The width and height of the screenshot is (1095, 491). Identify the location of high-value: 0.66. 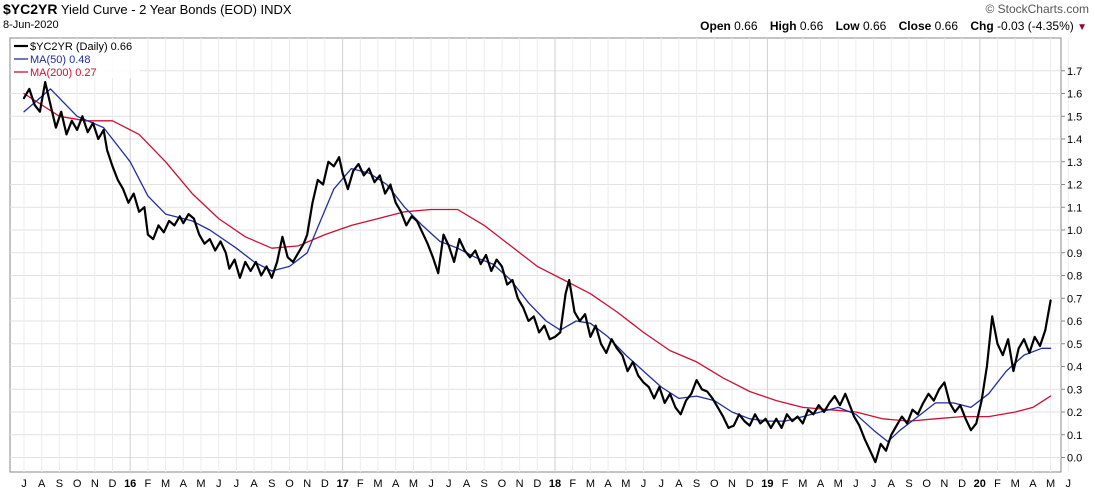
(811, 26).